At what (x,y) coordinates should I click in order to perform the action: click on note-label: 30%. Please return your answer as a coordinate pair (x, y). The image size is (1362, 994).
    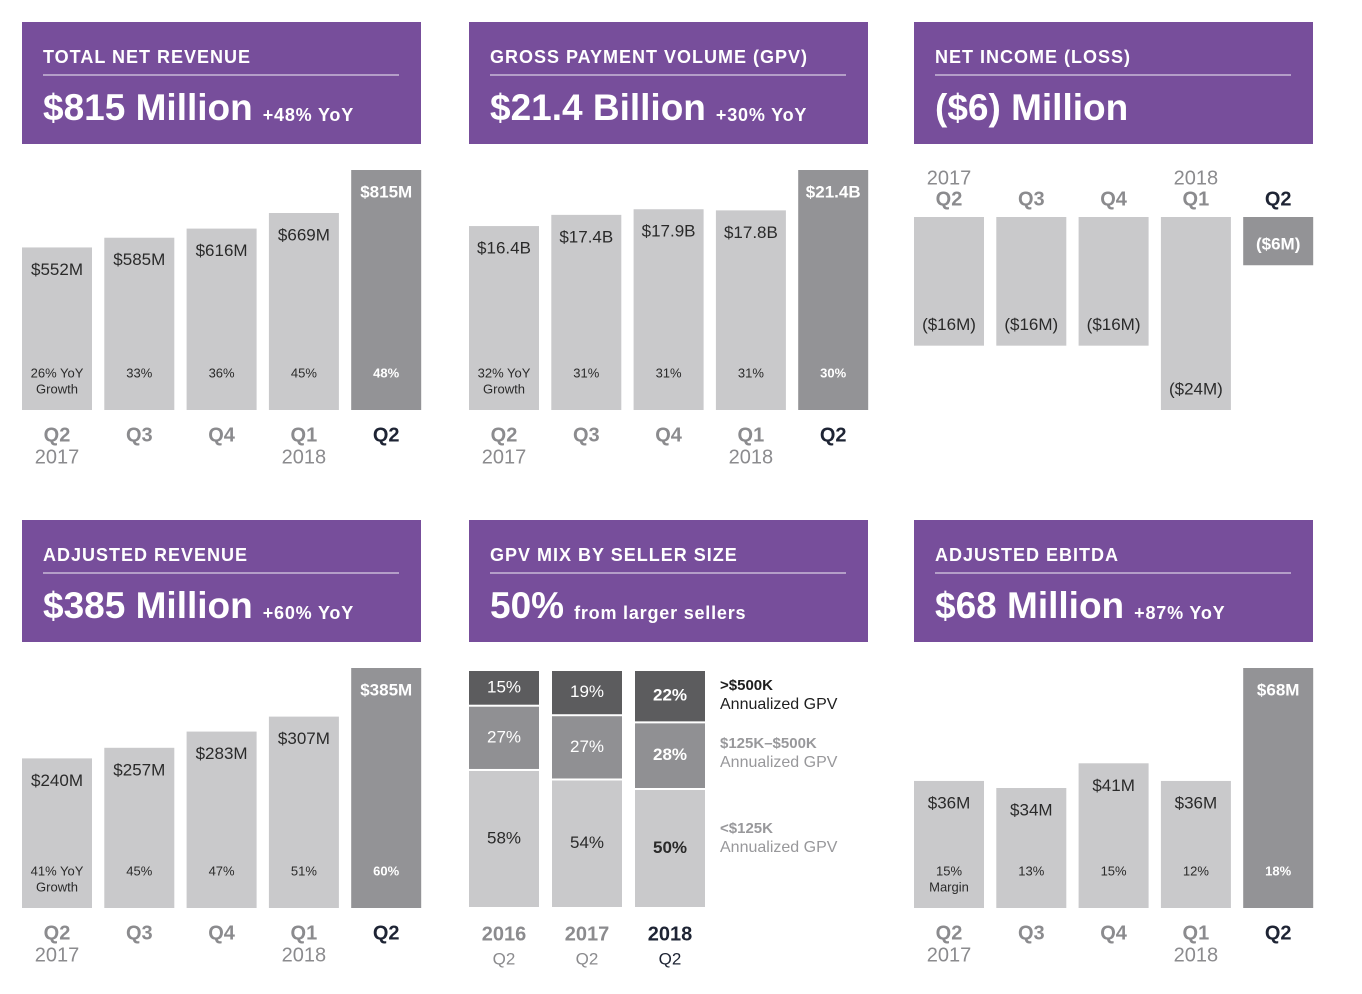
    Looking at the image, I should click on (833, 372).